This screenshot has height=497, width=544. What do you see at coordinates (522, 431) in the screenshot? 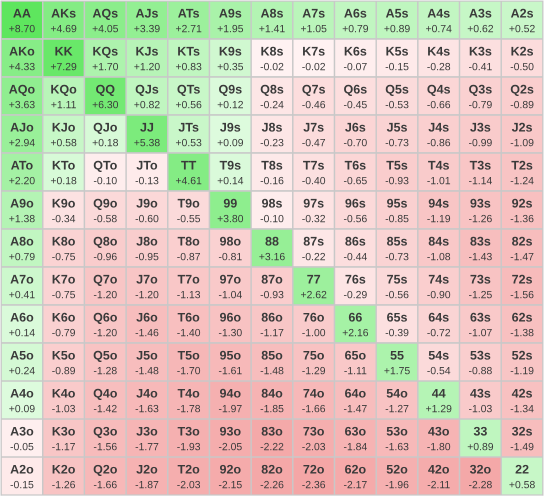
I see `annotation: 32s` at bounding box center [522, 431].